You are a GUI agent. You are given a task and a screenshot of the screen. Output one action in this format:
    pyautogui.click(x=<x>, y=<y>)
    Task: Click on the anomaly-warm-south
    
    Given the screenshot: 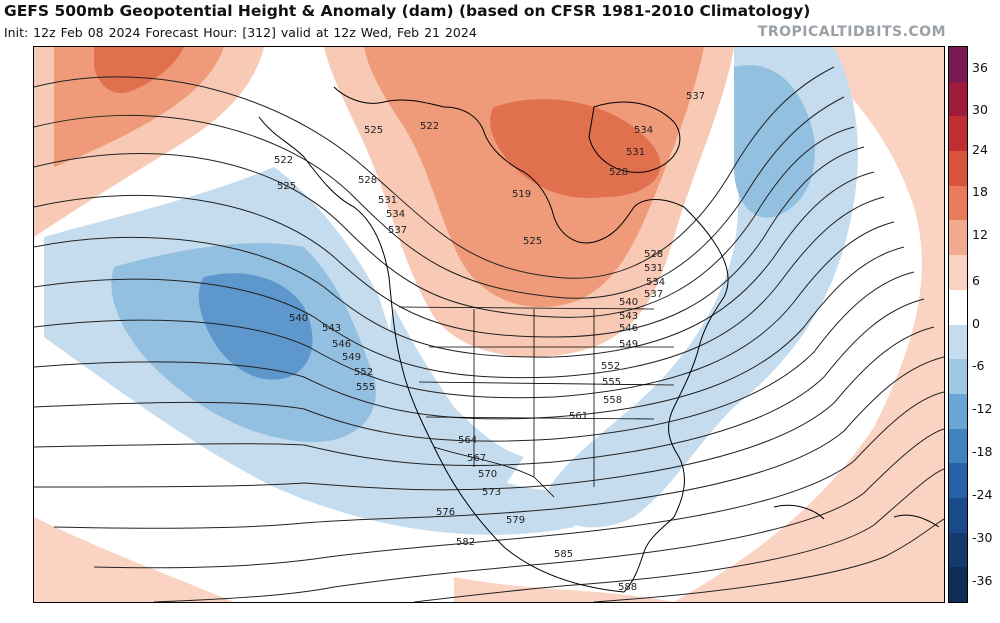 What is the action you would take?
    pyautogui.click(x=564, y=589)
    